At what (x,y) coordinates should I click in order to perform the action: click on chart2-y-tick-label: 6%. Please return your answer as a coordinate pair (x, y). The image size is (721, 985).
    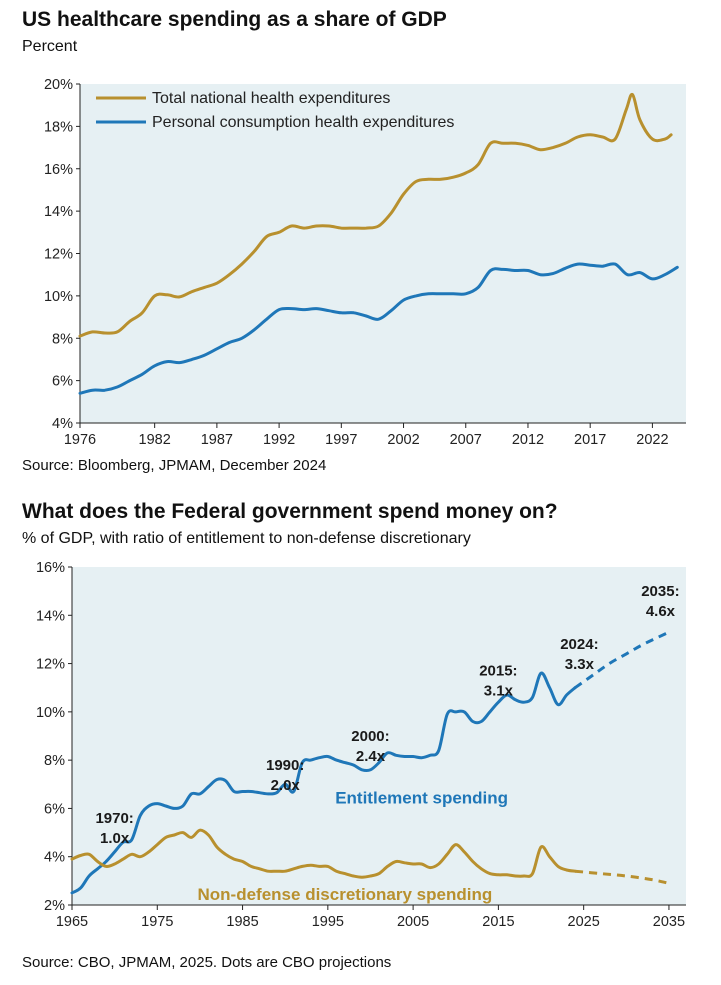
    Looking at the image, I should click on (54, 809).